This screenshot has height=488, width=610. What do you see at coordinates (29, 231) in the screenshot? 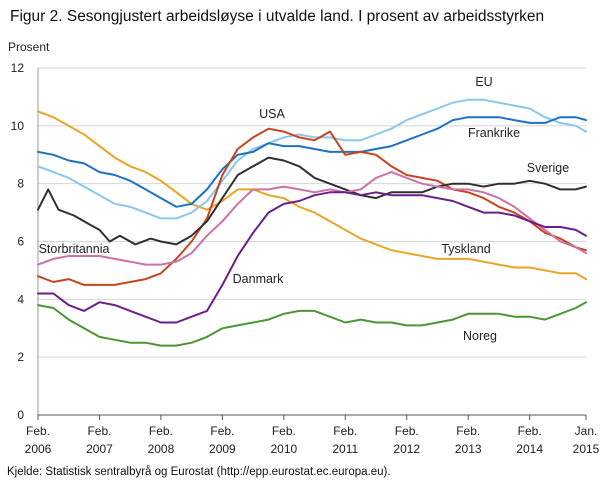
I see `y-axis: 0 2 4 6 8 10 12 Prosent` at bounding box center [29, 231].